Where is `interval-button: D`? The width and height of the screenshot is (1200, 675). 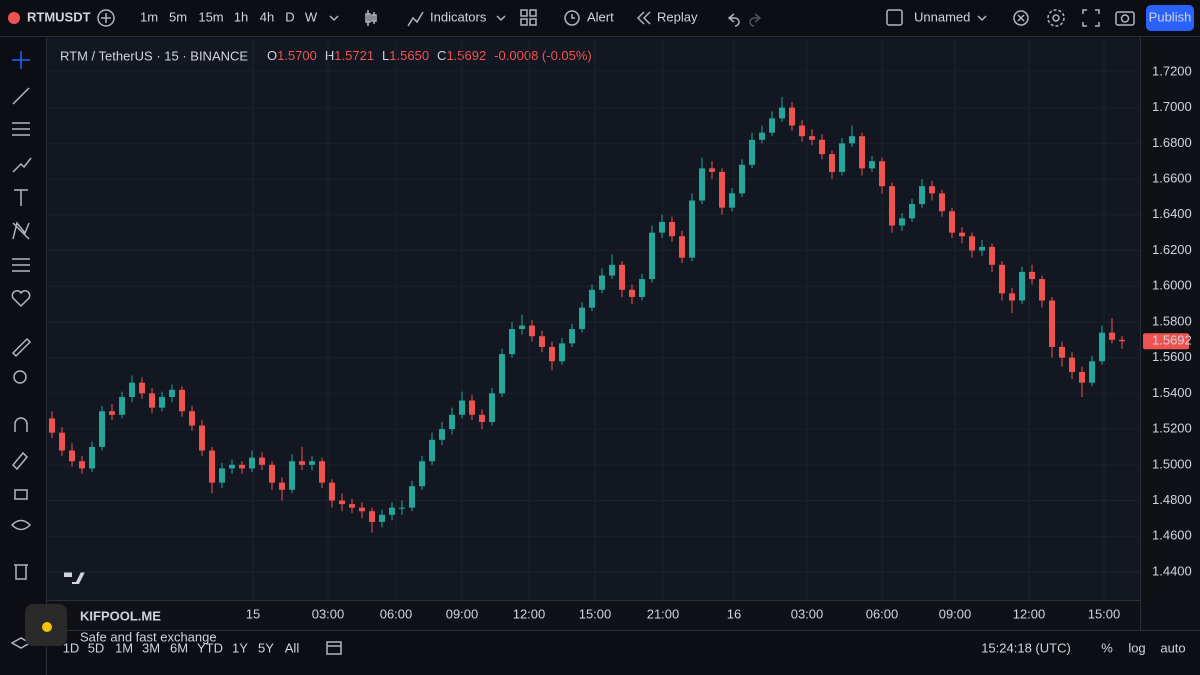
interval-button: D is located at coordinates (289, 16).